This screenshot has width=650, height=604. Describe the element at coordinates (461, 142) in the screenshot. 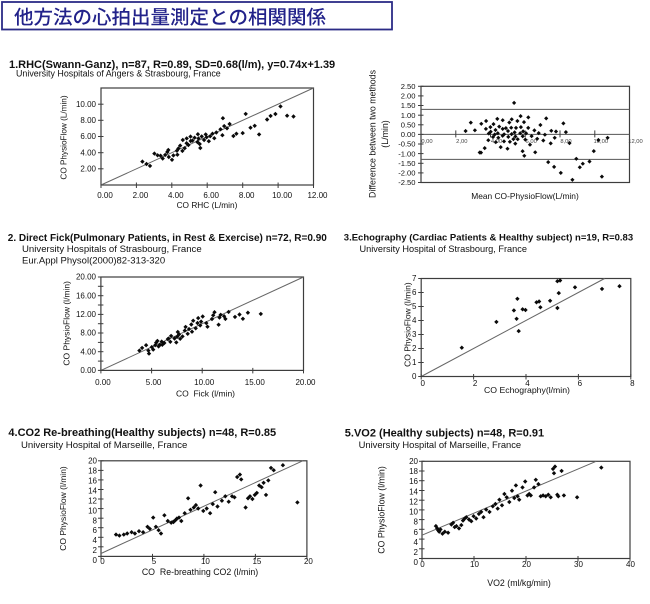

I see `svg-text: 2,00` at that location.